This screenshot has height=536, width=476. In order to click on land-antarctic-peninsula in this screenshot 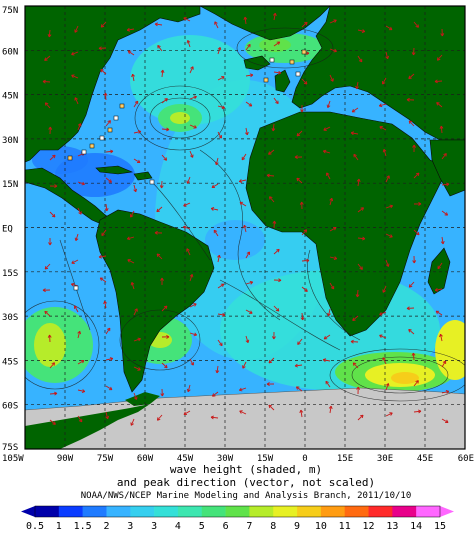, I will do `click(142, 399)`.